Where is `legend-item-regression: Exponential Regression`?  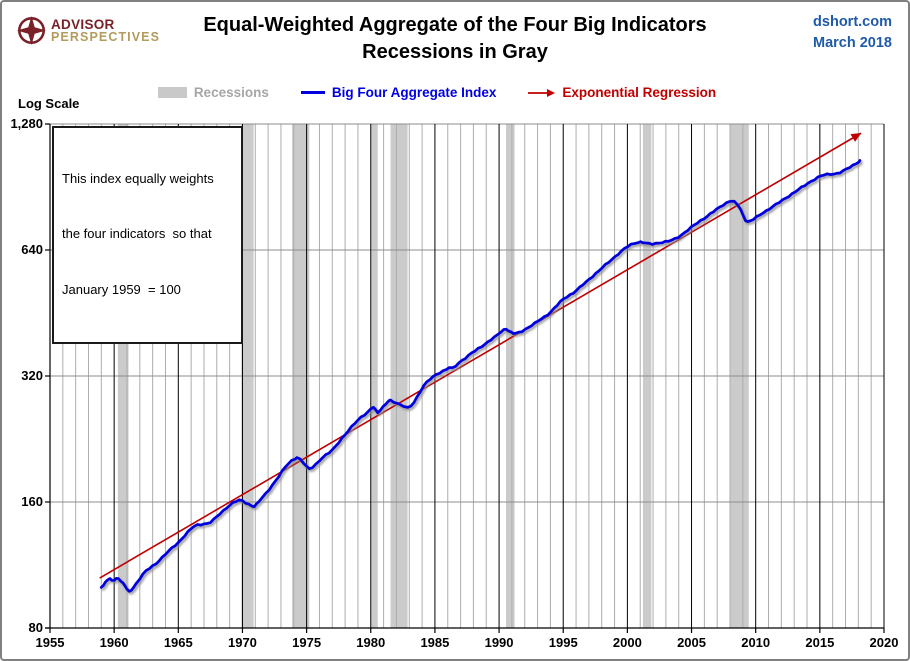 legend-item-regression: Exponential Regression is located at coordinates (622, 92).